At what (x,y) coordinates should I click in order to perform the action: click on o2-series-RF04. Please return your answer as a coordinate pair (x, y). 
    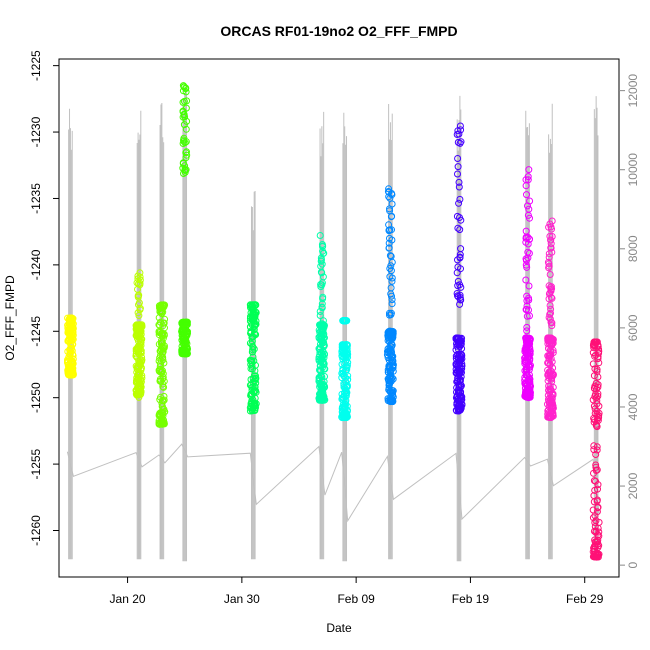
    Looking at the image, I should click on (184, 220).